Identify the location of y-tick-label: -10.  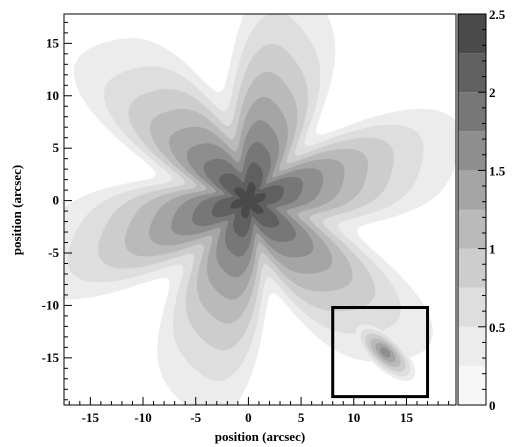
(50, 304).